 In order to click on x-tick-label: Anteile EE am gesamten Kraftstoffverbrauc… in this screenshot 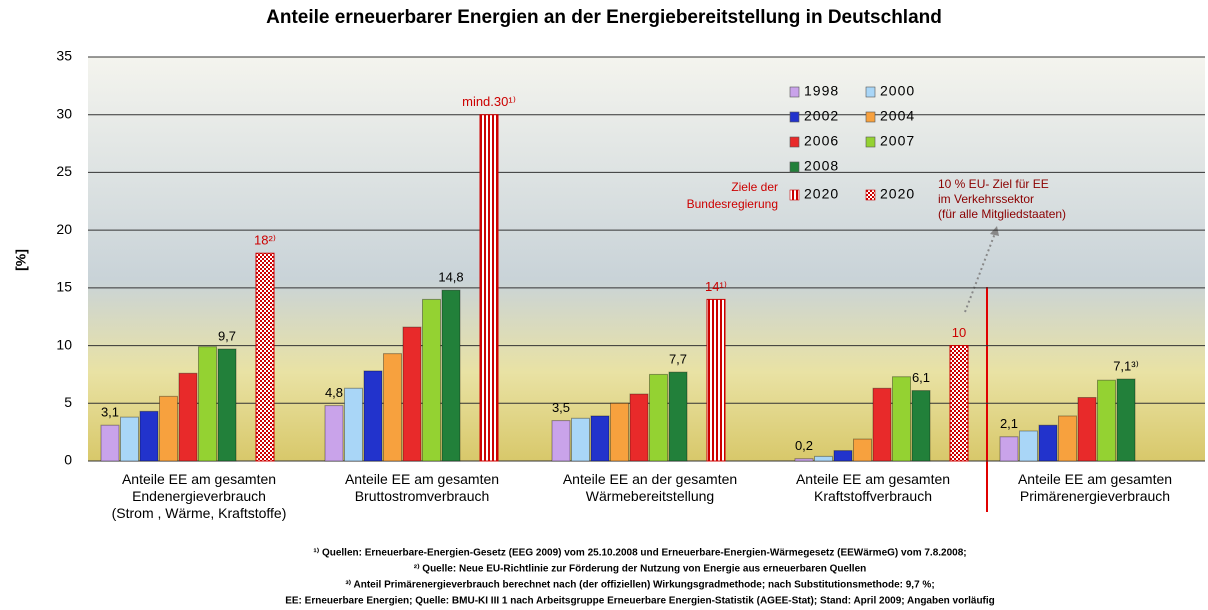, I will do `click(873, 487)`.